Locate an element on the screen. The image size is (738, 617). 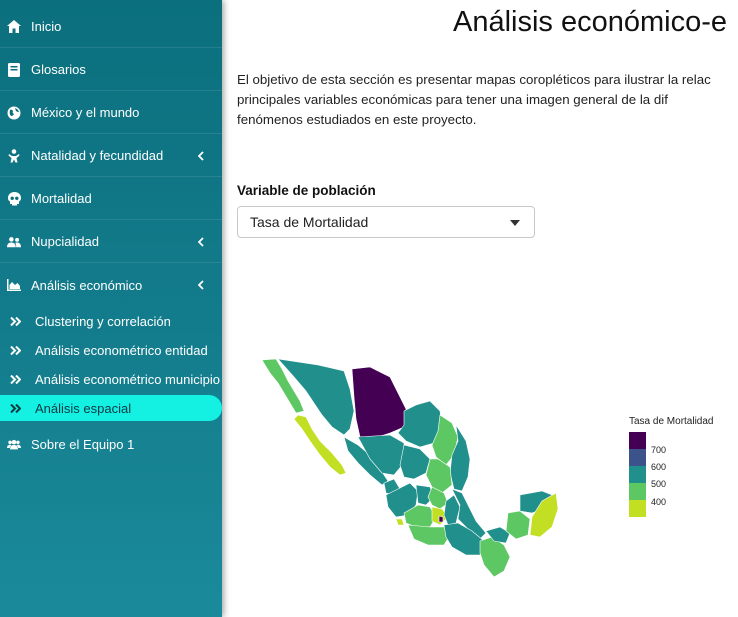
sidebar-item-label: México y el mundo is located at coordinates (85, 112).